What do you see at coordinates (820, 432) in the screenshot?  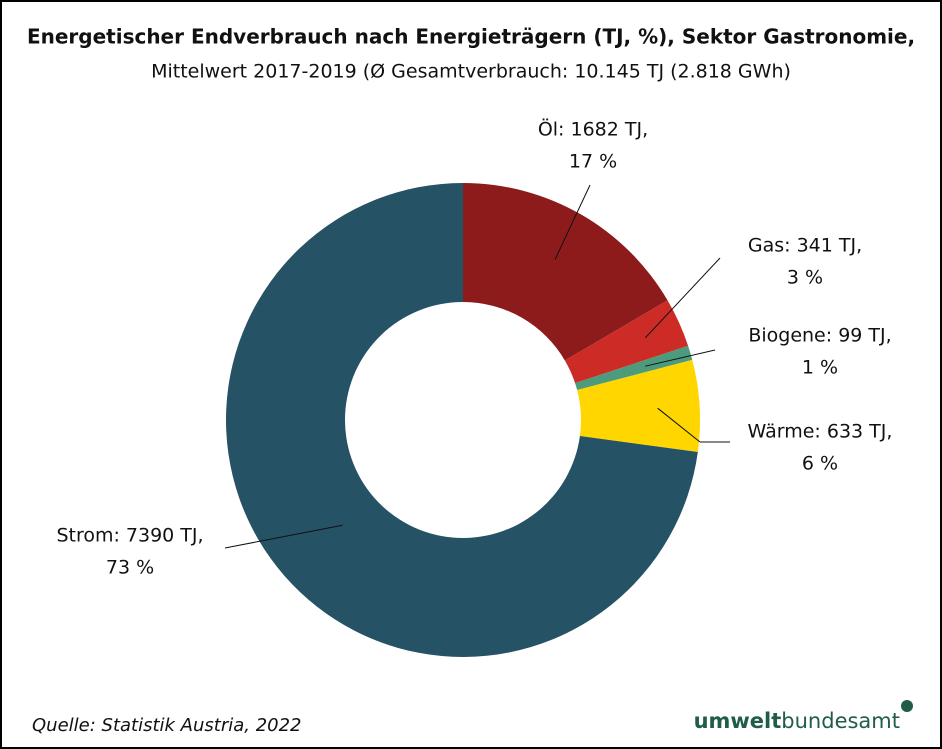 I see `data-label: Wärme: 633 TJ,` at bounding box center [820, 432].